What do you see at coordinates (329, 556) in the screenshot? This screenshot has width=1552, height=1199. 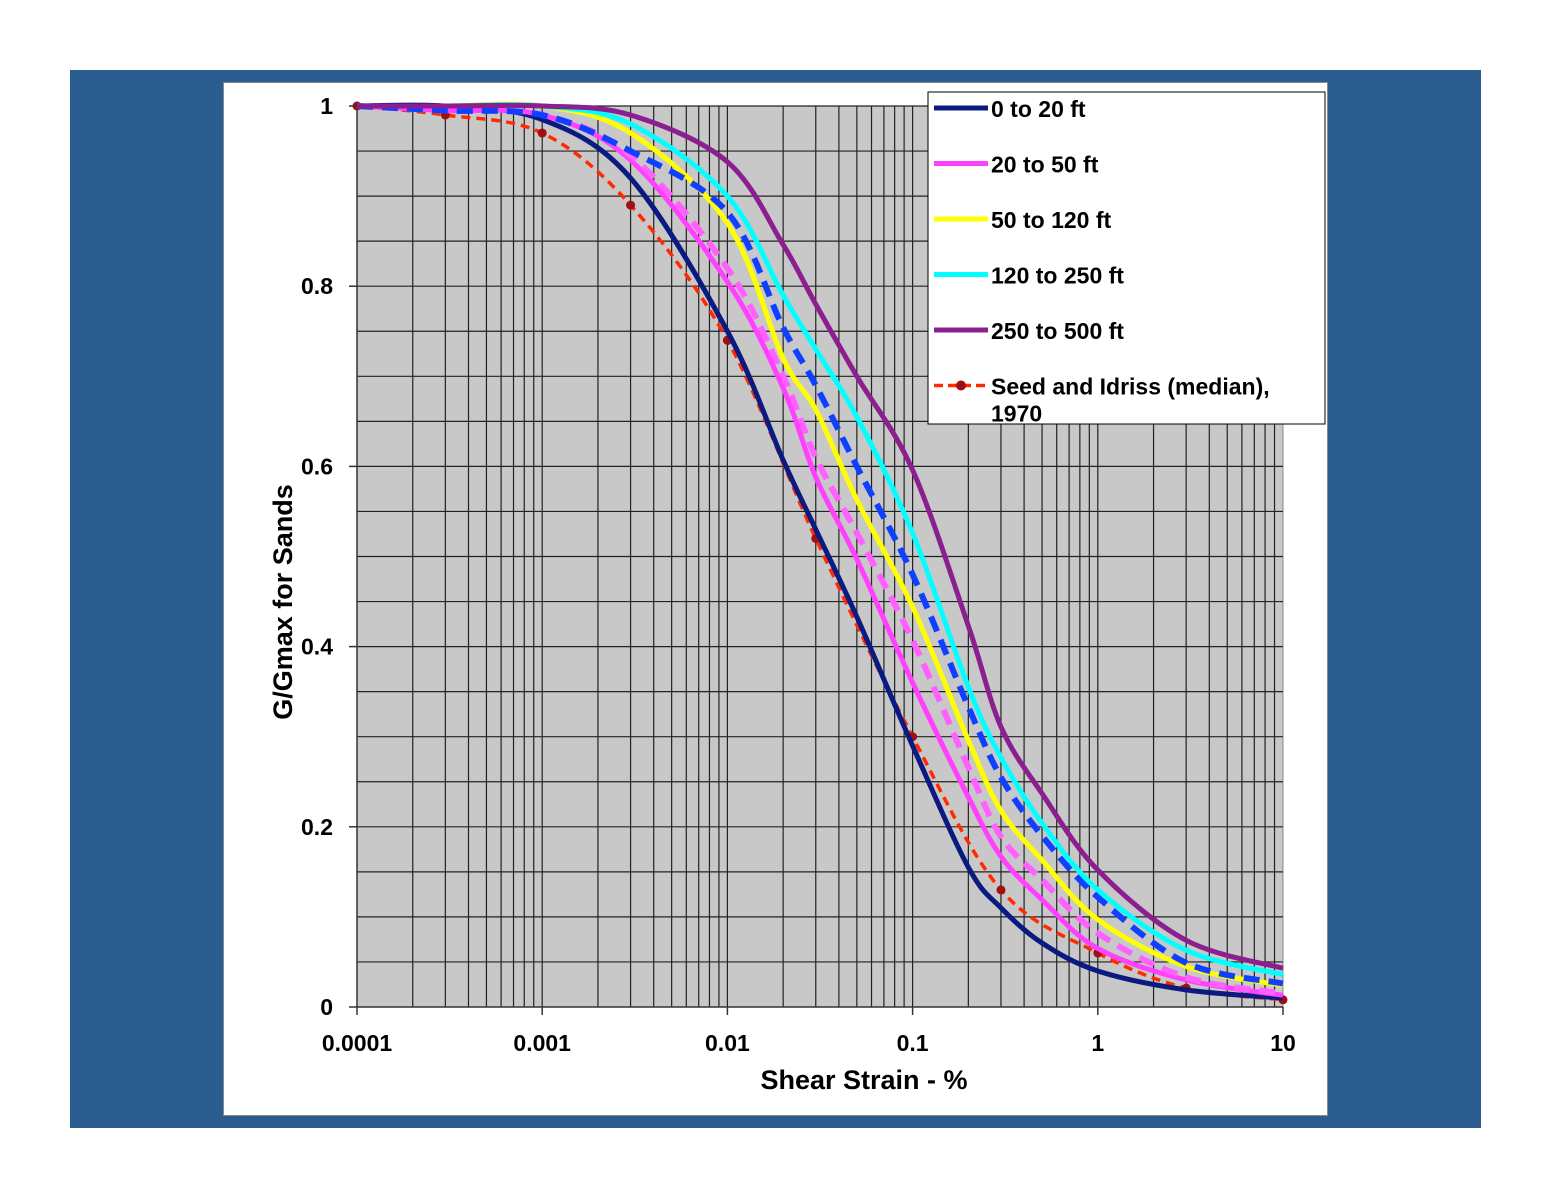 I see `y-tick-labels: 0 0.2 0.4 0.6 0.8 1` at bounding box center [329, 556].